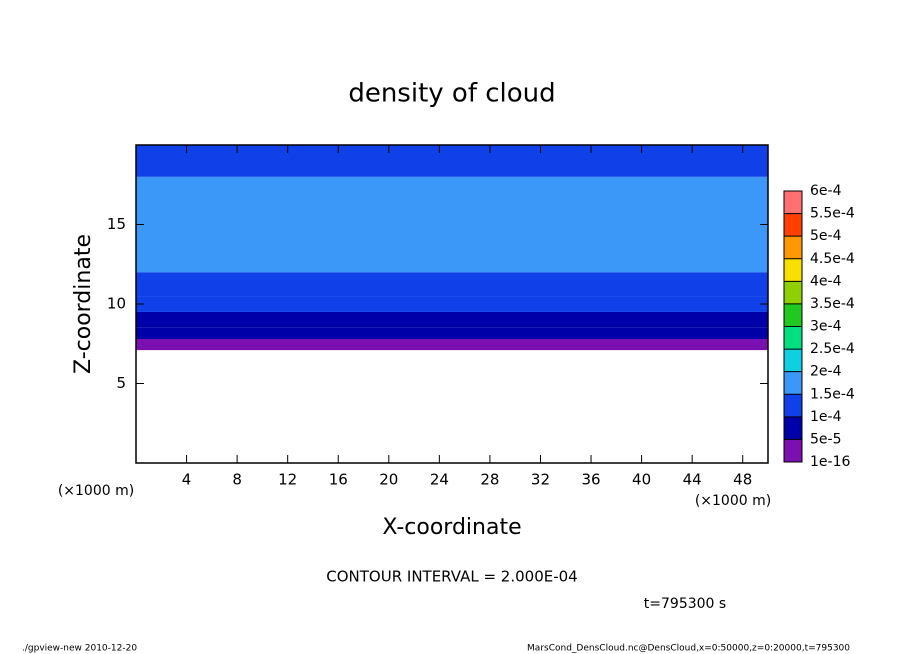  Describe the element at coordinates (826, 281) in the screenshot. I see `colorbar-label: 4e-4` at that location.